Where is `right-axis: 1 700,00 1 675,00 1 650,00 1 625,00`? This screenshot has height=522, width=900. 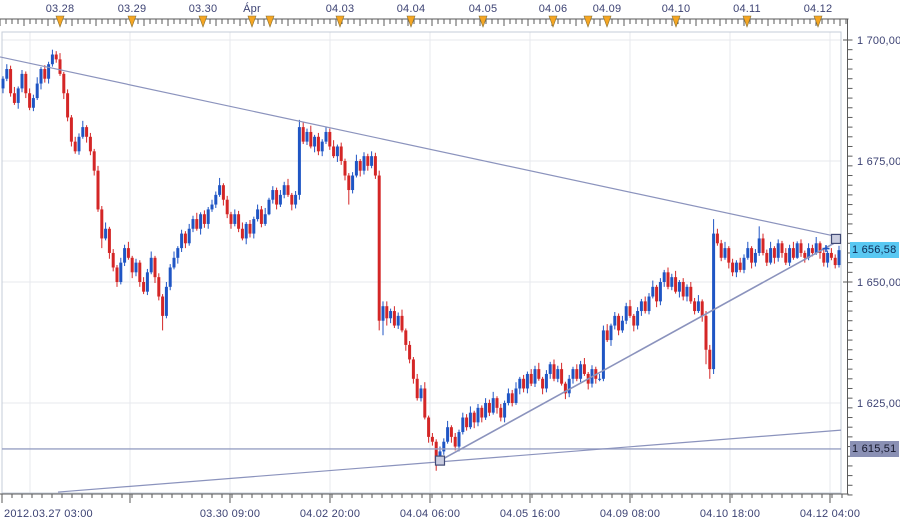
right-axis: 1 700,00 1 675,00 1 650,00 1 625,00 is located at coordinates (871, 257).